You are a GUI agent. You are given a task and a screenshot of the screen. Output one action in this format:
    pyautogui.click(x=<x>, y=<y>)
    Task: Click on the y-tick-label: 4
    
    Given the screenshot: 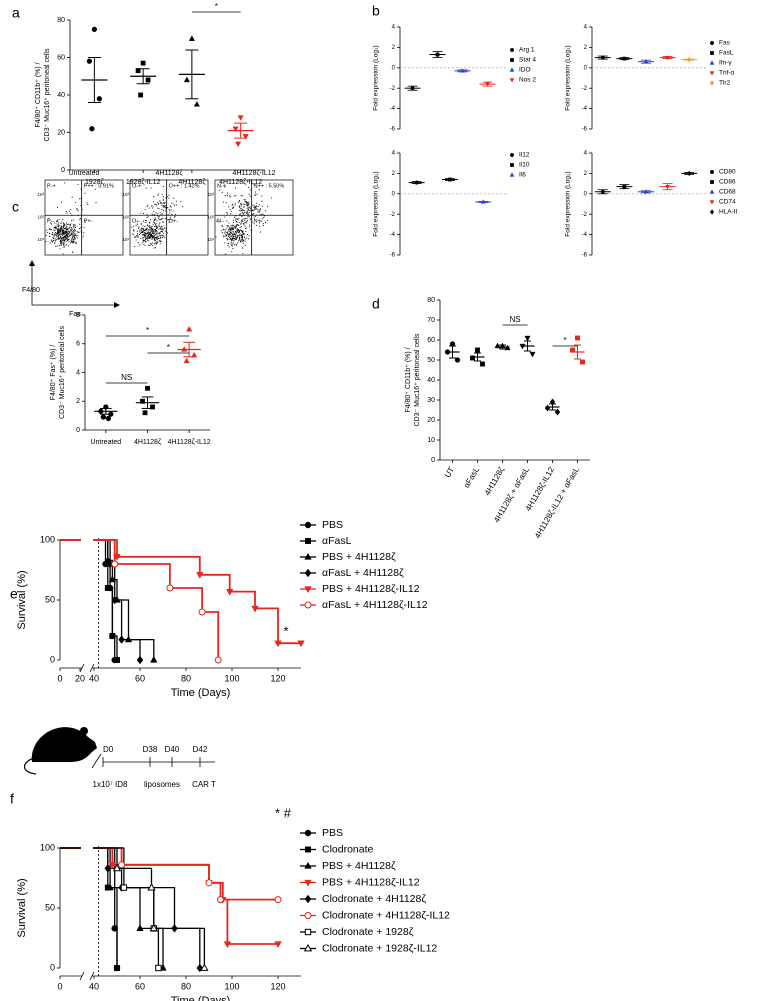 What is the action you would take?
    pyautogui.click(x=394, y=154)
    